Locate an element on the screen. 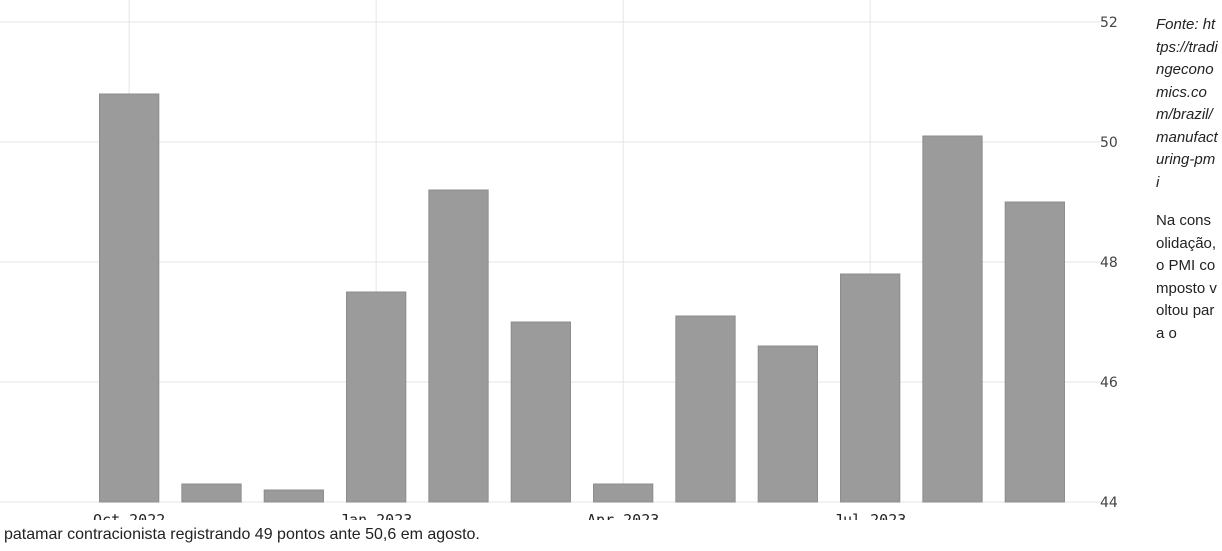  y-axis-ticks: 44 46 48 50 52 is located at coordinates (1109, 263).